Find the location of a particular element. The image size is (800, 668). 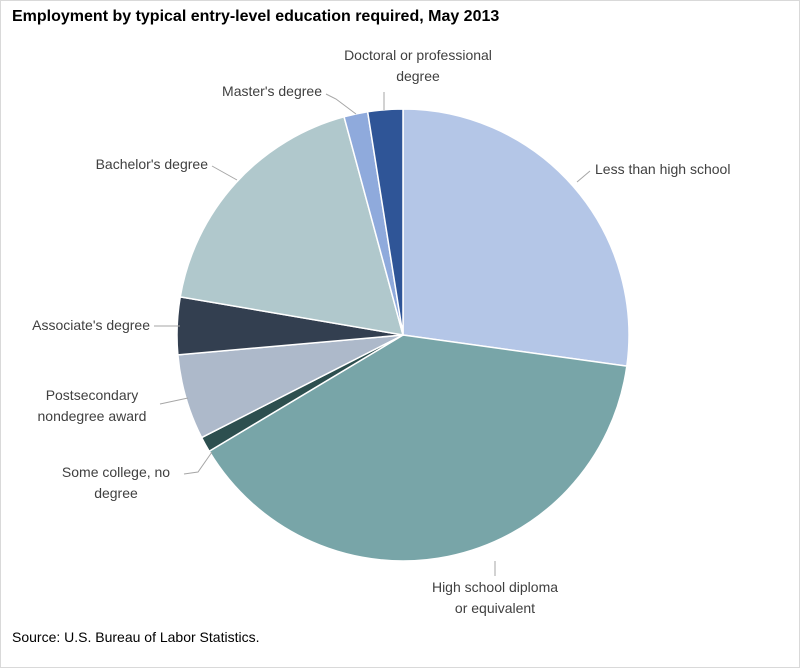

slice-label: Doctoral or professional degree is located at coordinates (418, 65).